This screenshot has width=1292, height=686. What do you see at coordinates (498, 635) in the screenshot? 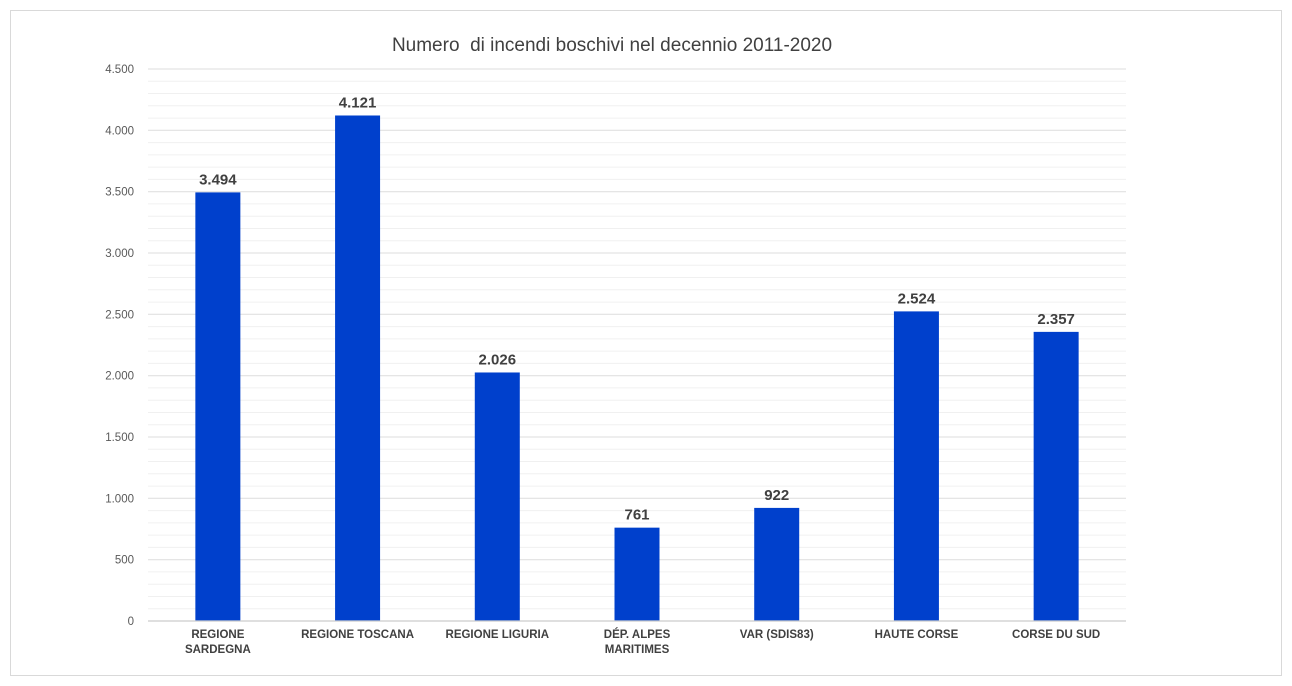
I see `x-tick-label: REGIONE LIGURIA` at bounding box center [498, 635].